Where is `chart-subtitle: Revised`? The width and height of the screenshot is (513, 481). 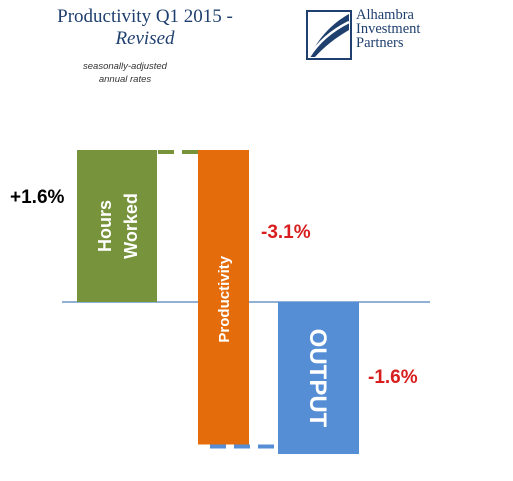
chart-subtitle: Revised is located at coordinates (145, 38).